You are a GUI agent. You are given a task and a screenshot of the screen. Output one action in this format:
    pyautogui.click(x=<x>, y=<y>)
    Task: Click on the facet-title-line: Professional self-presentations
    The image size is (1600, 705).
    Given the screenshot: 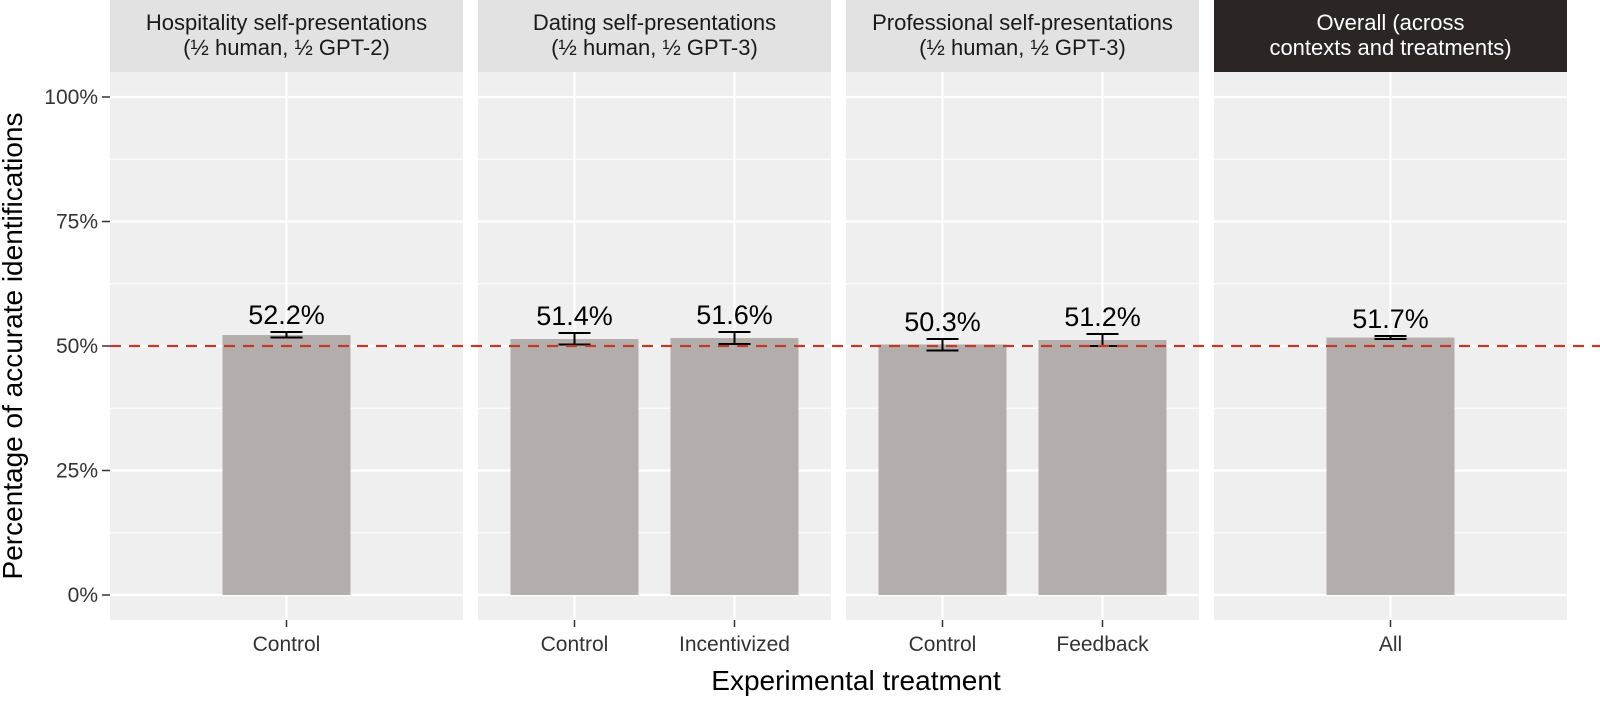 What is the action you would take?
    pyautogui.click(x=1022, y=22)
    